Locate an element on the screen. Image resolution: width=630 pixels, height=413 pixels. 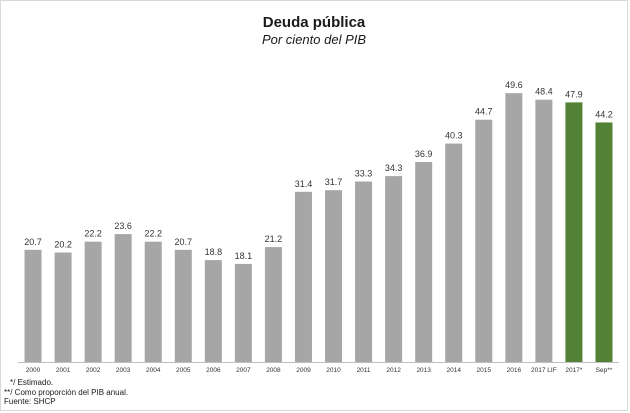
bar-2013 is located at coordinates (424, 262).